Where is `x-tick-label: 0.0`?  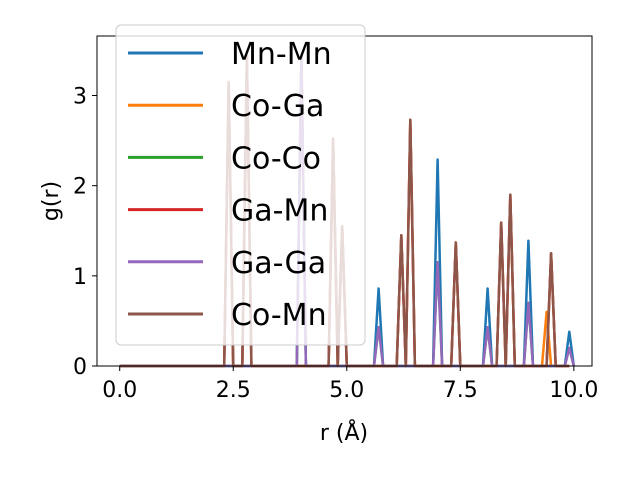 x-tick-label: 0.0 is located at coordinates (119, 390).